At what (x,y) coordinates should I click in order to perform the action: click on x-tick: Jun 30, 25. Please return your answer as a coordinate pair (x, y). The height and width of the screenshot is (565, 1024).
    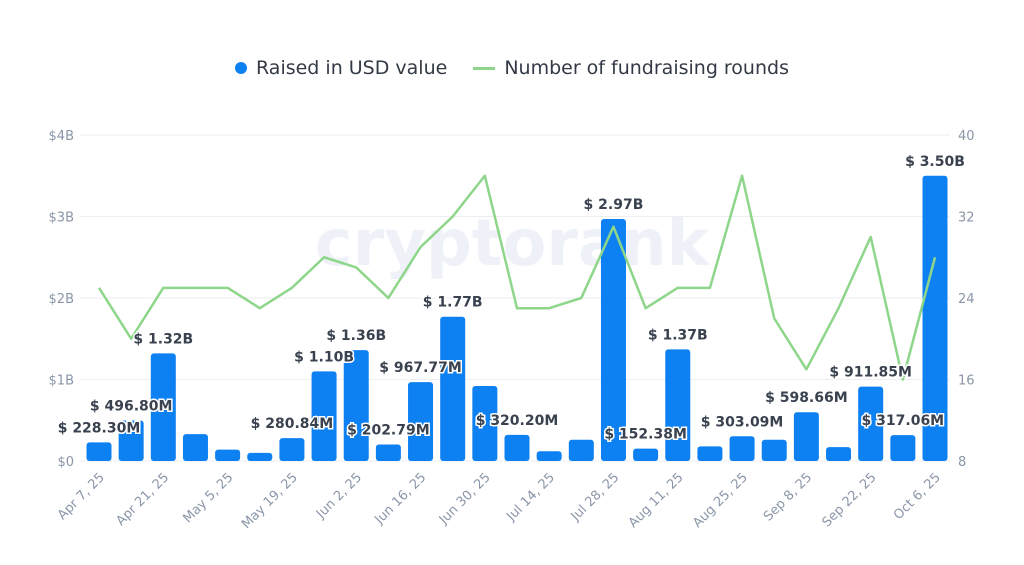
    Looking at the image, I should click on (465, 499).